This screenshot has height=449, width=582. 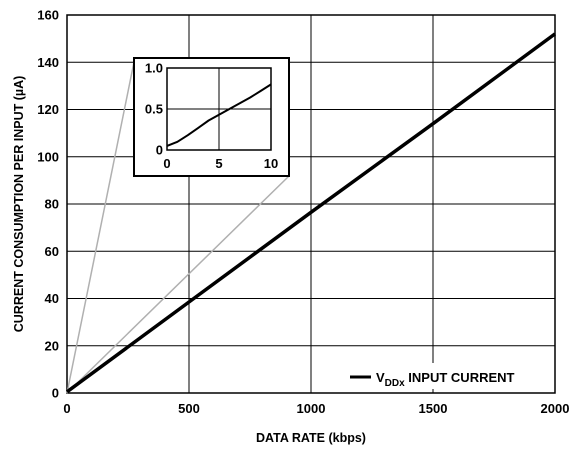 I want to click on main-y-tick-label: 40, so click(x=52, y=298).